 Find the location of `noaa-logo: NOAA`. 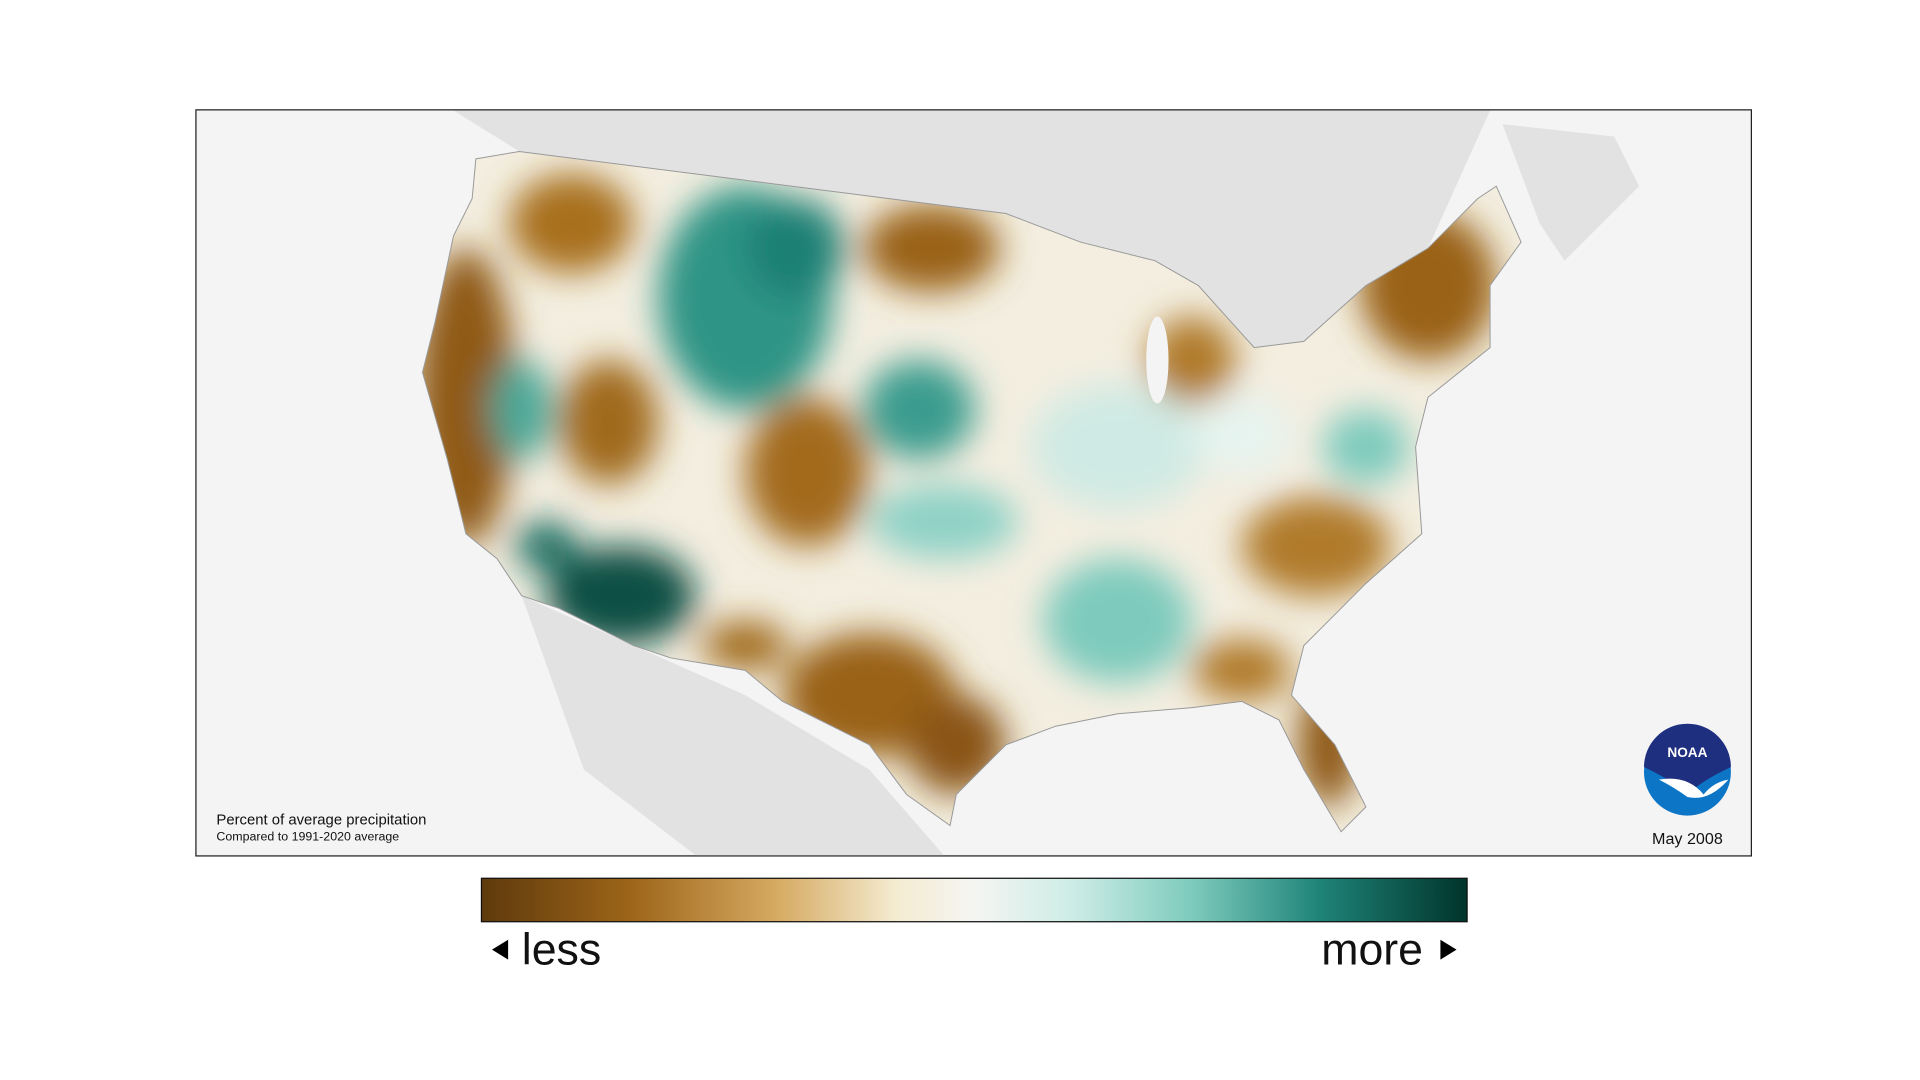

noaa-logo: NOAA is located at coordinates (1687, 769).